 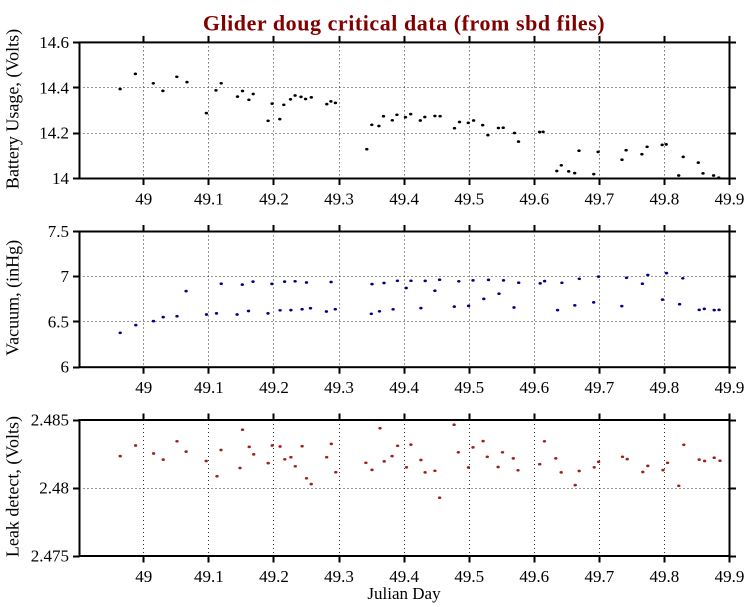 I want to click on svg-text: 7.5, so click(x=58, y=231).